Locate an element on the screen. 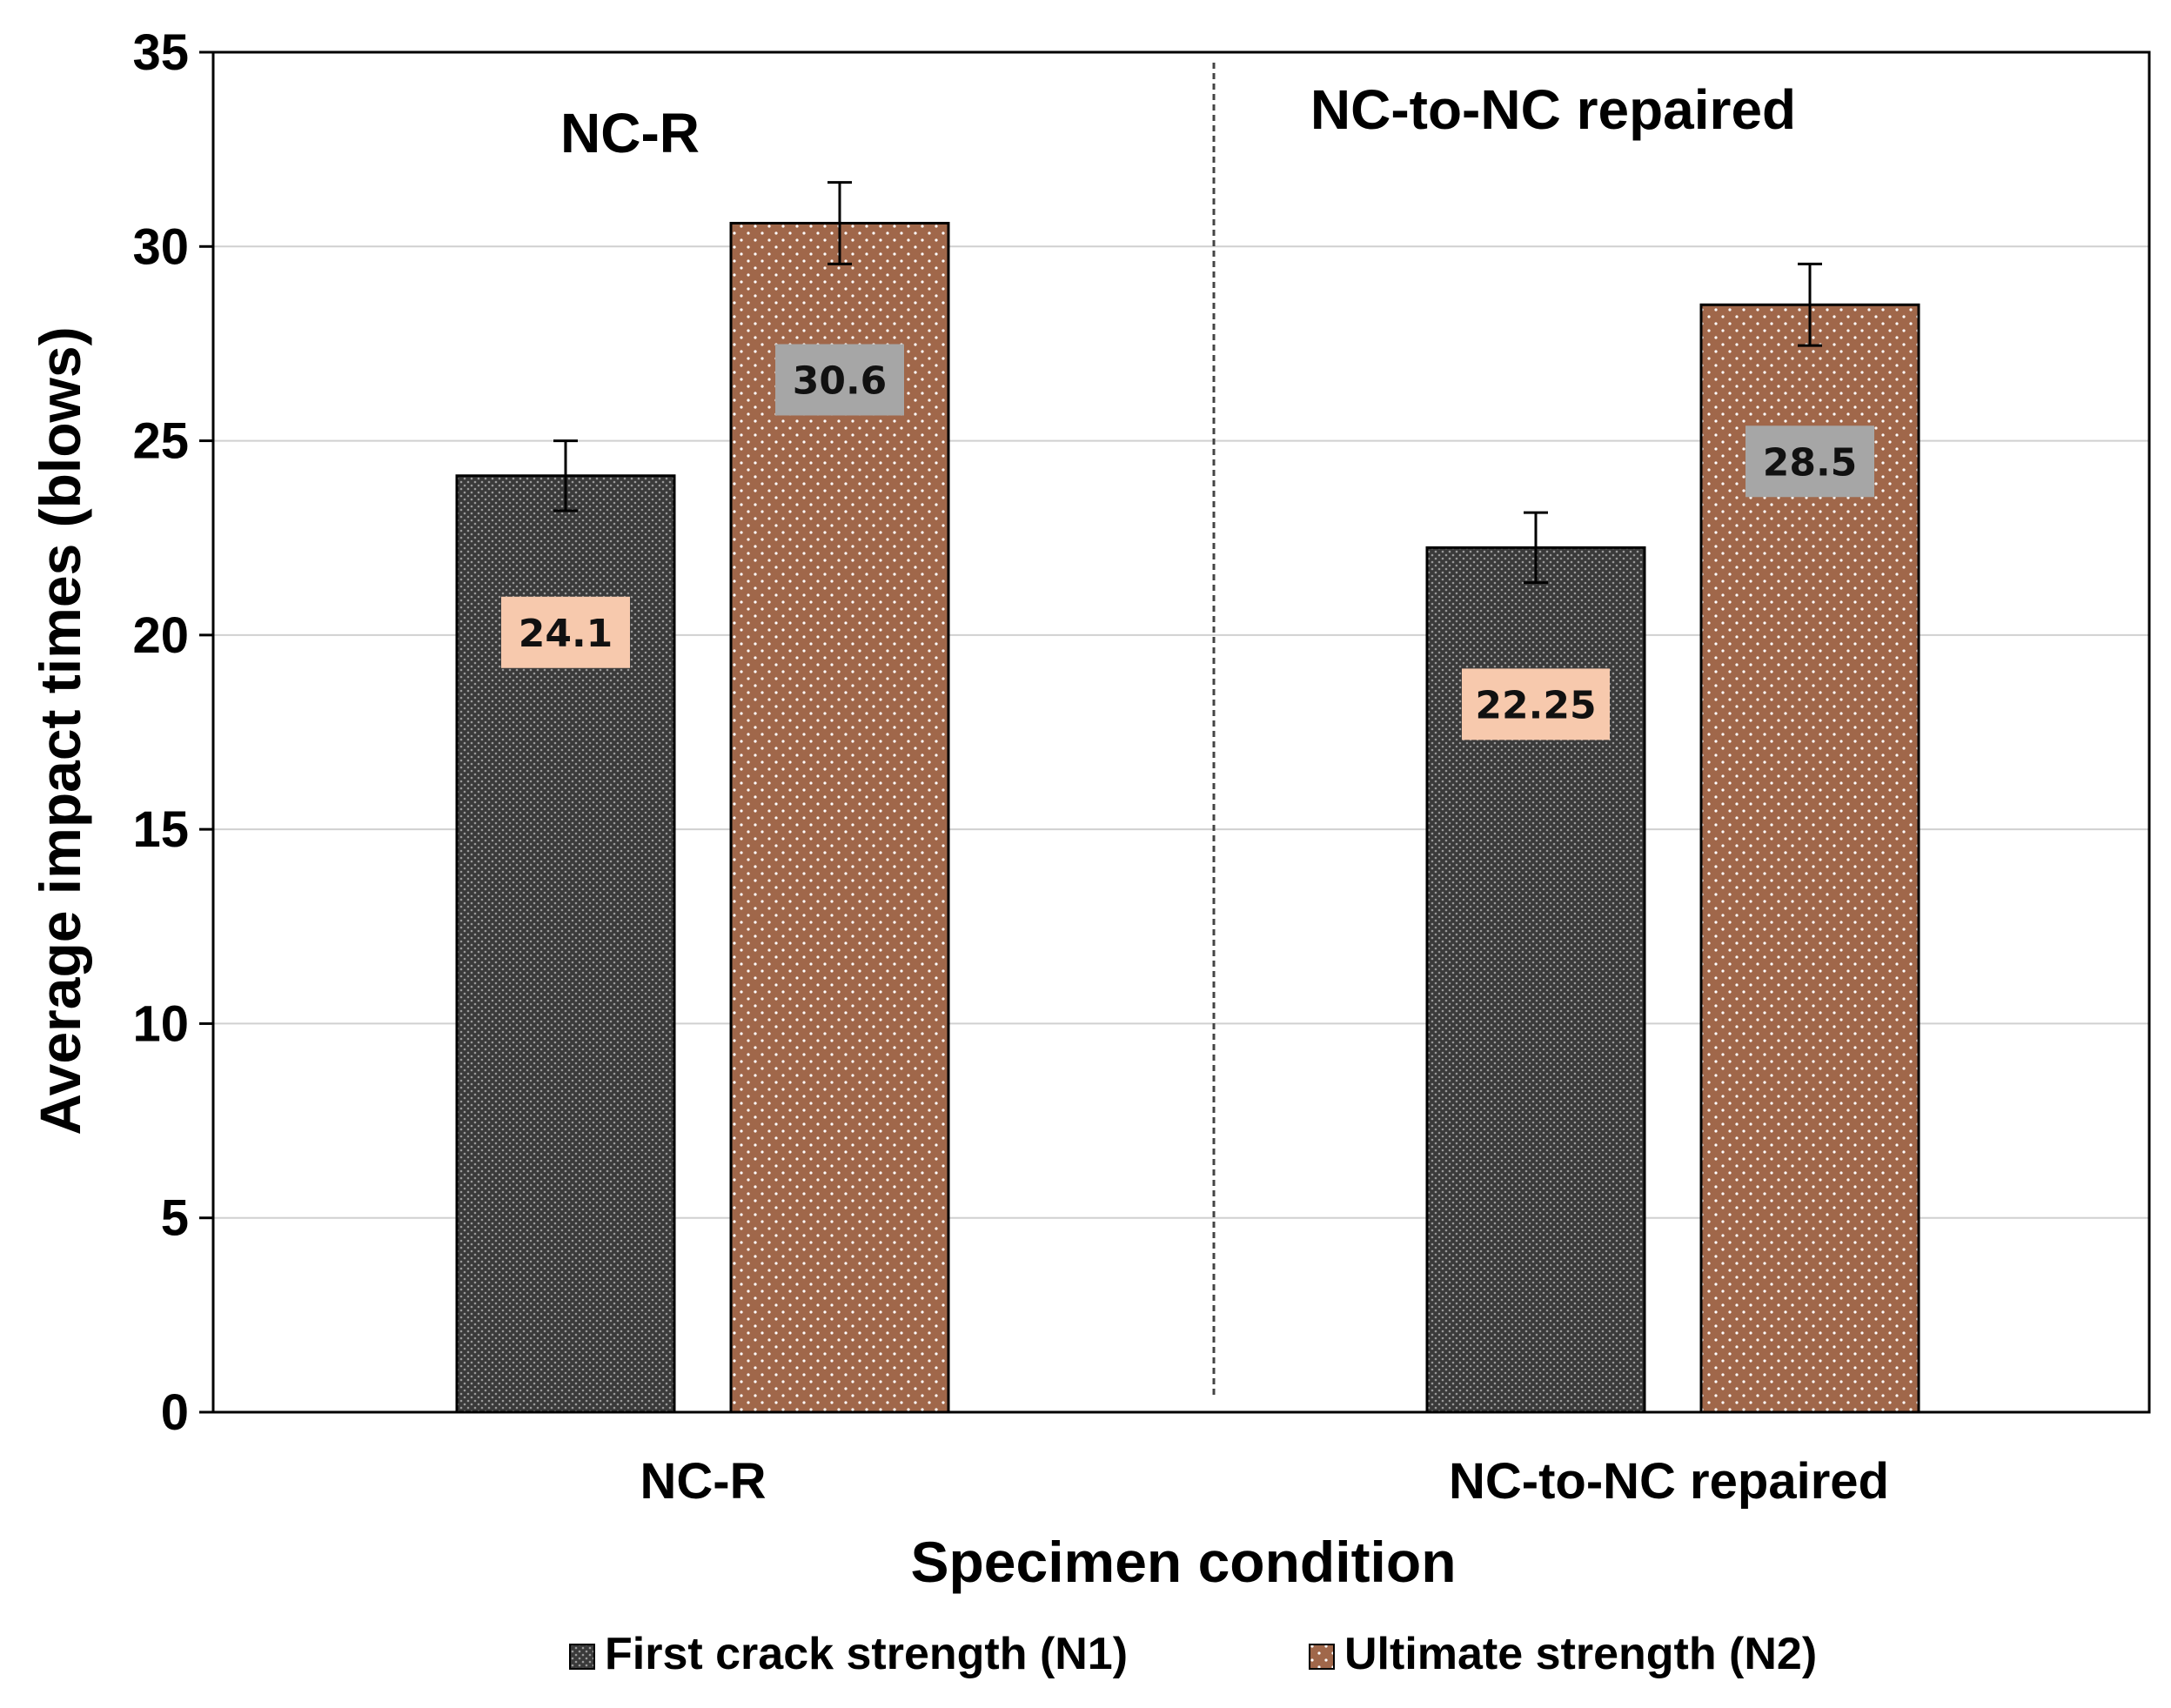 The width and height of the screenshot is (2171, 1708). y-tick-label: 35 is located at coordinates (160, 52).